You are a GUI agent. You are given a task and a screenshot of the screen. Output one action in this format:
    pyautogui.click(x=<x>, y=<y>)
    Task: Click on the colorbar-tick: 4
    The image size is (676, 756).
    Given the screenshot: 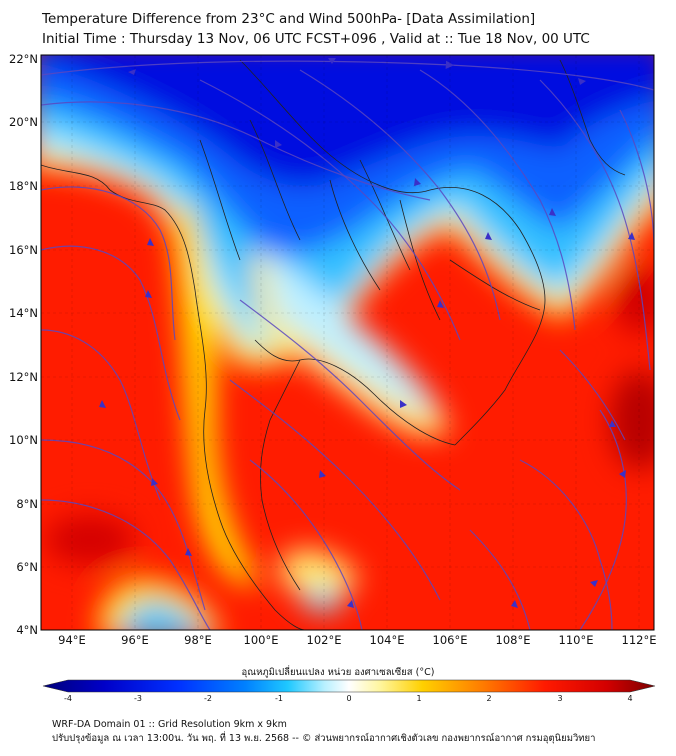 What is the action you would take?
    pyautogui.click(x=629, y=698)
    